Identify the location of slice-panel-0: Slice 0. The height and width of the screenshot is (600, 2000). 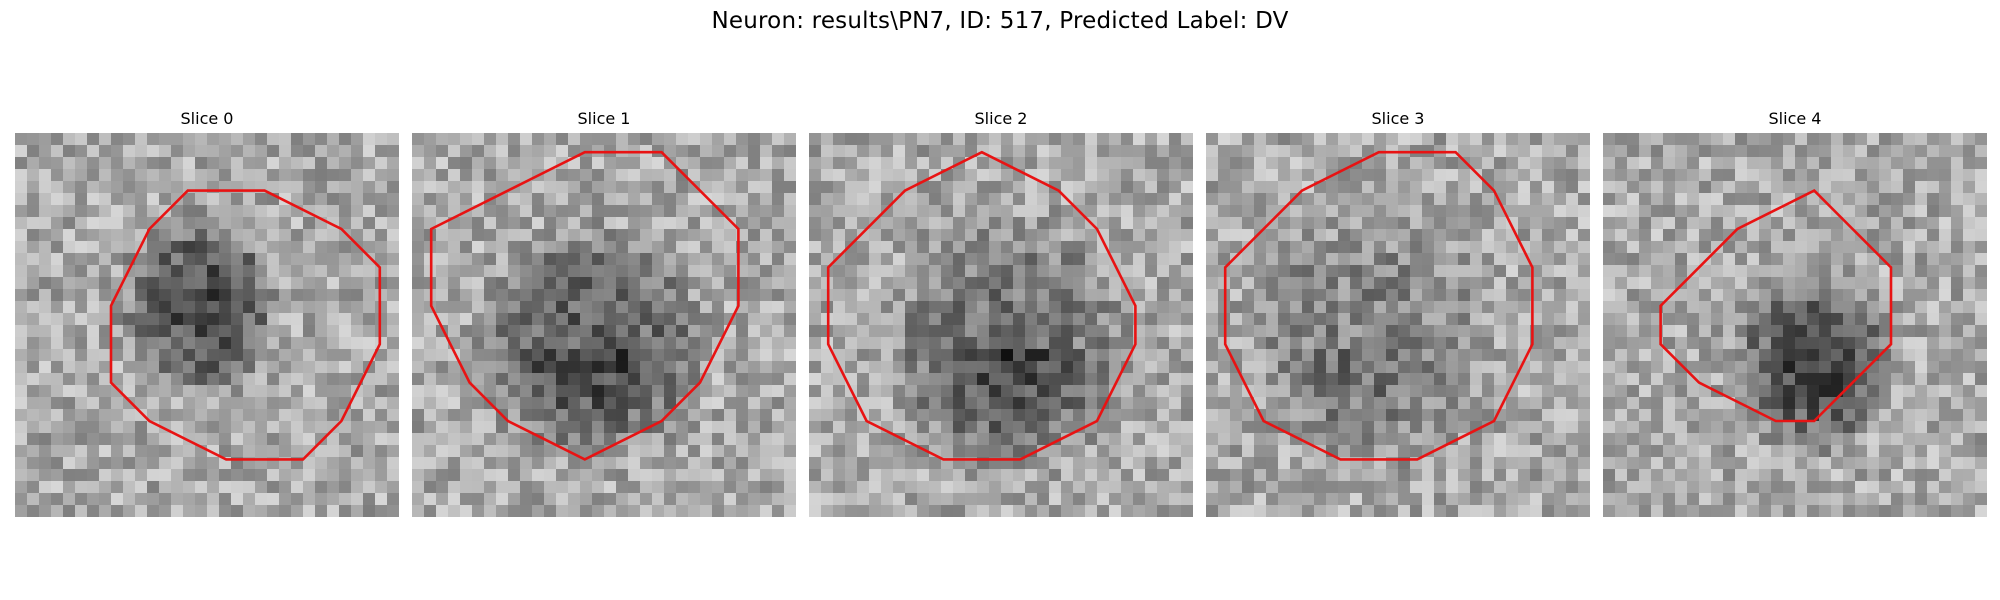
(207, 312).